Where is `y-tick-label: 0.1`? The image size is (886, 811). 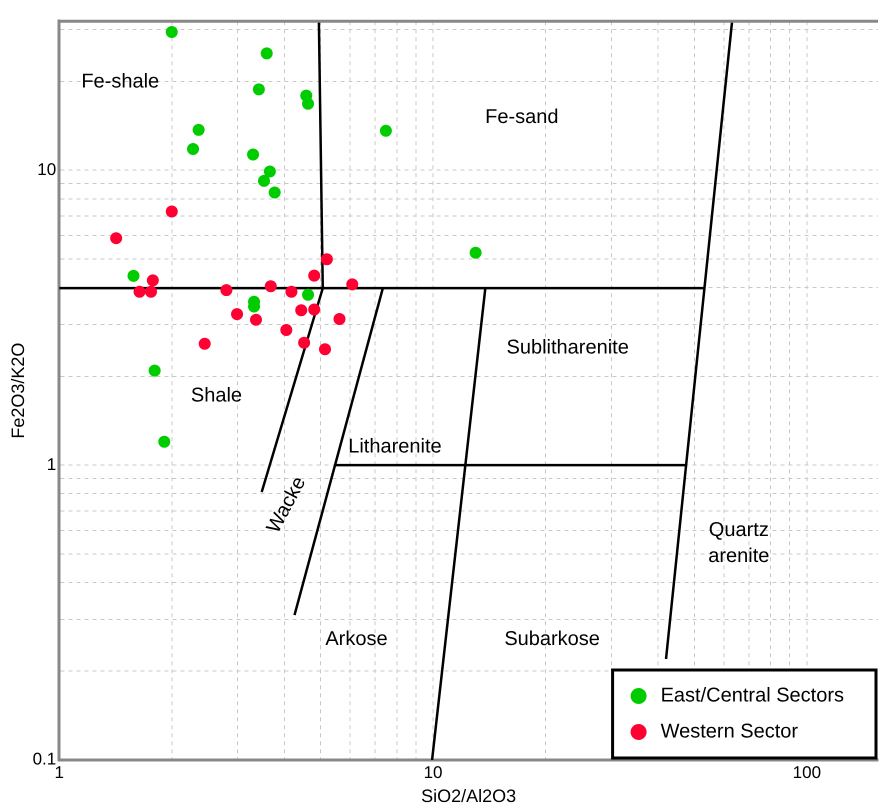 y-tick-label: 0.1 is located at coordinates (44, 759).